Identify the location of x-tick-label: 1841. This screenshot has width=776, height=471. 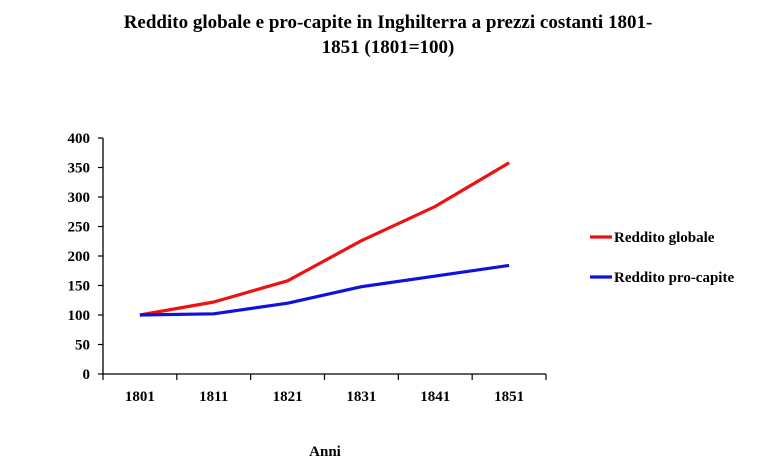
(435, 397).